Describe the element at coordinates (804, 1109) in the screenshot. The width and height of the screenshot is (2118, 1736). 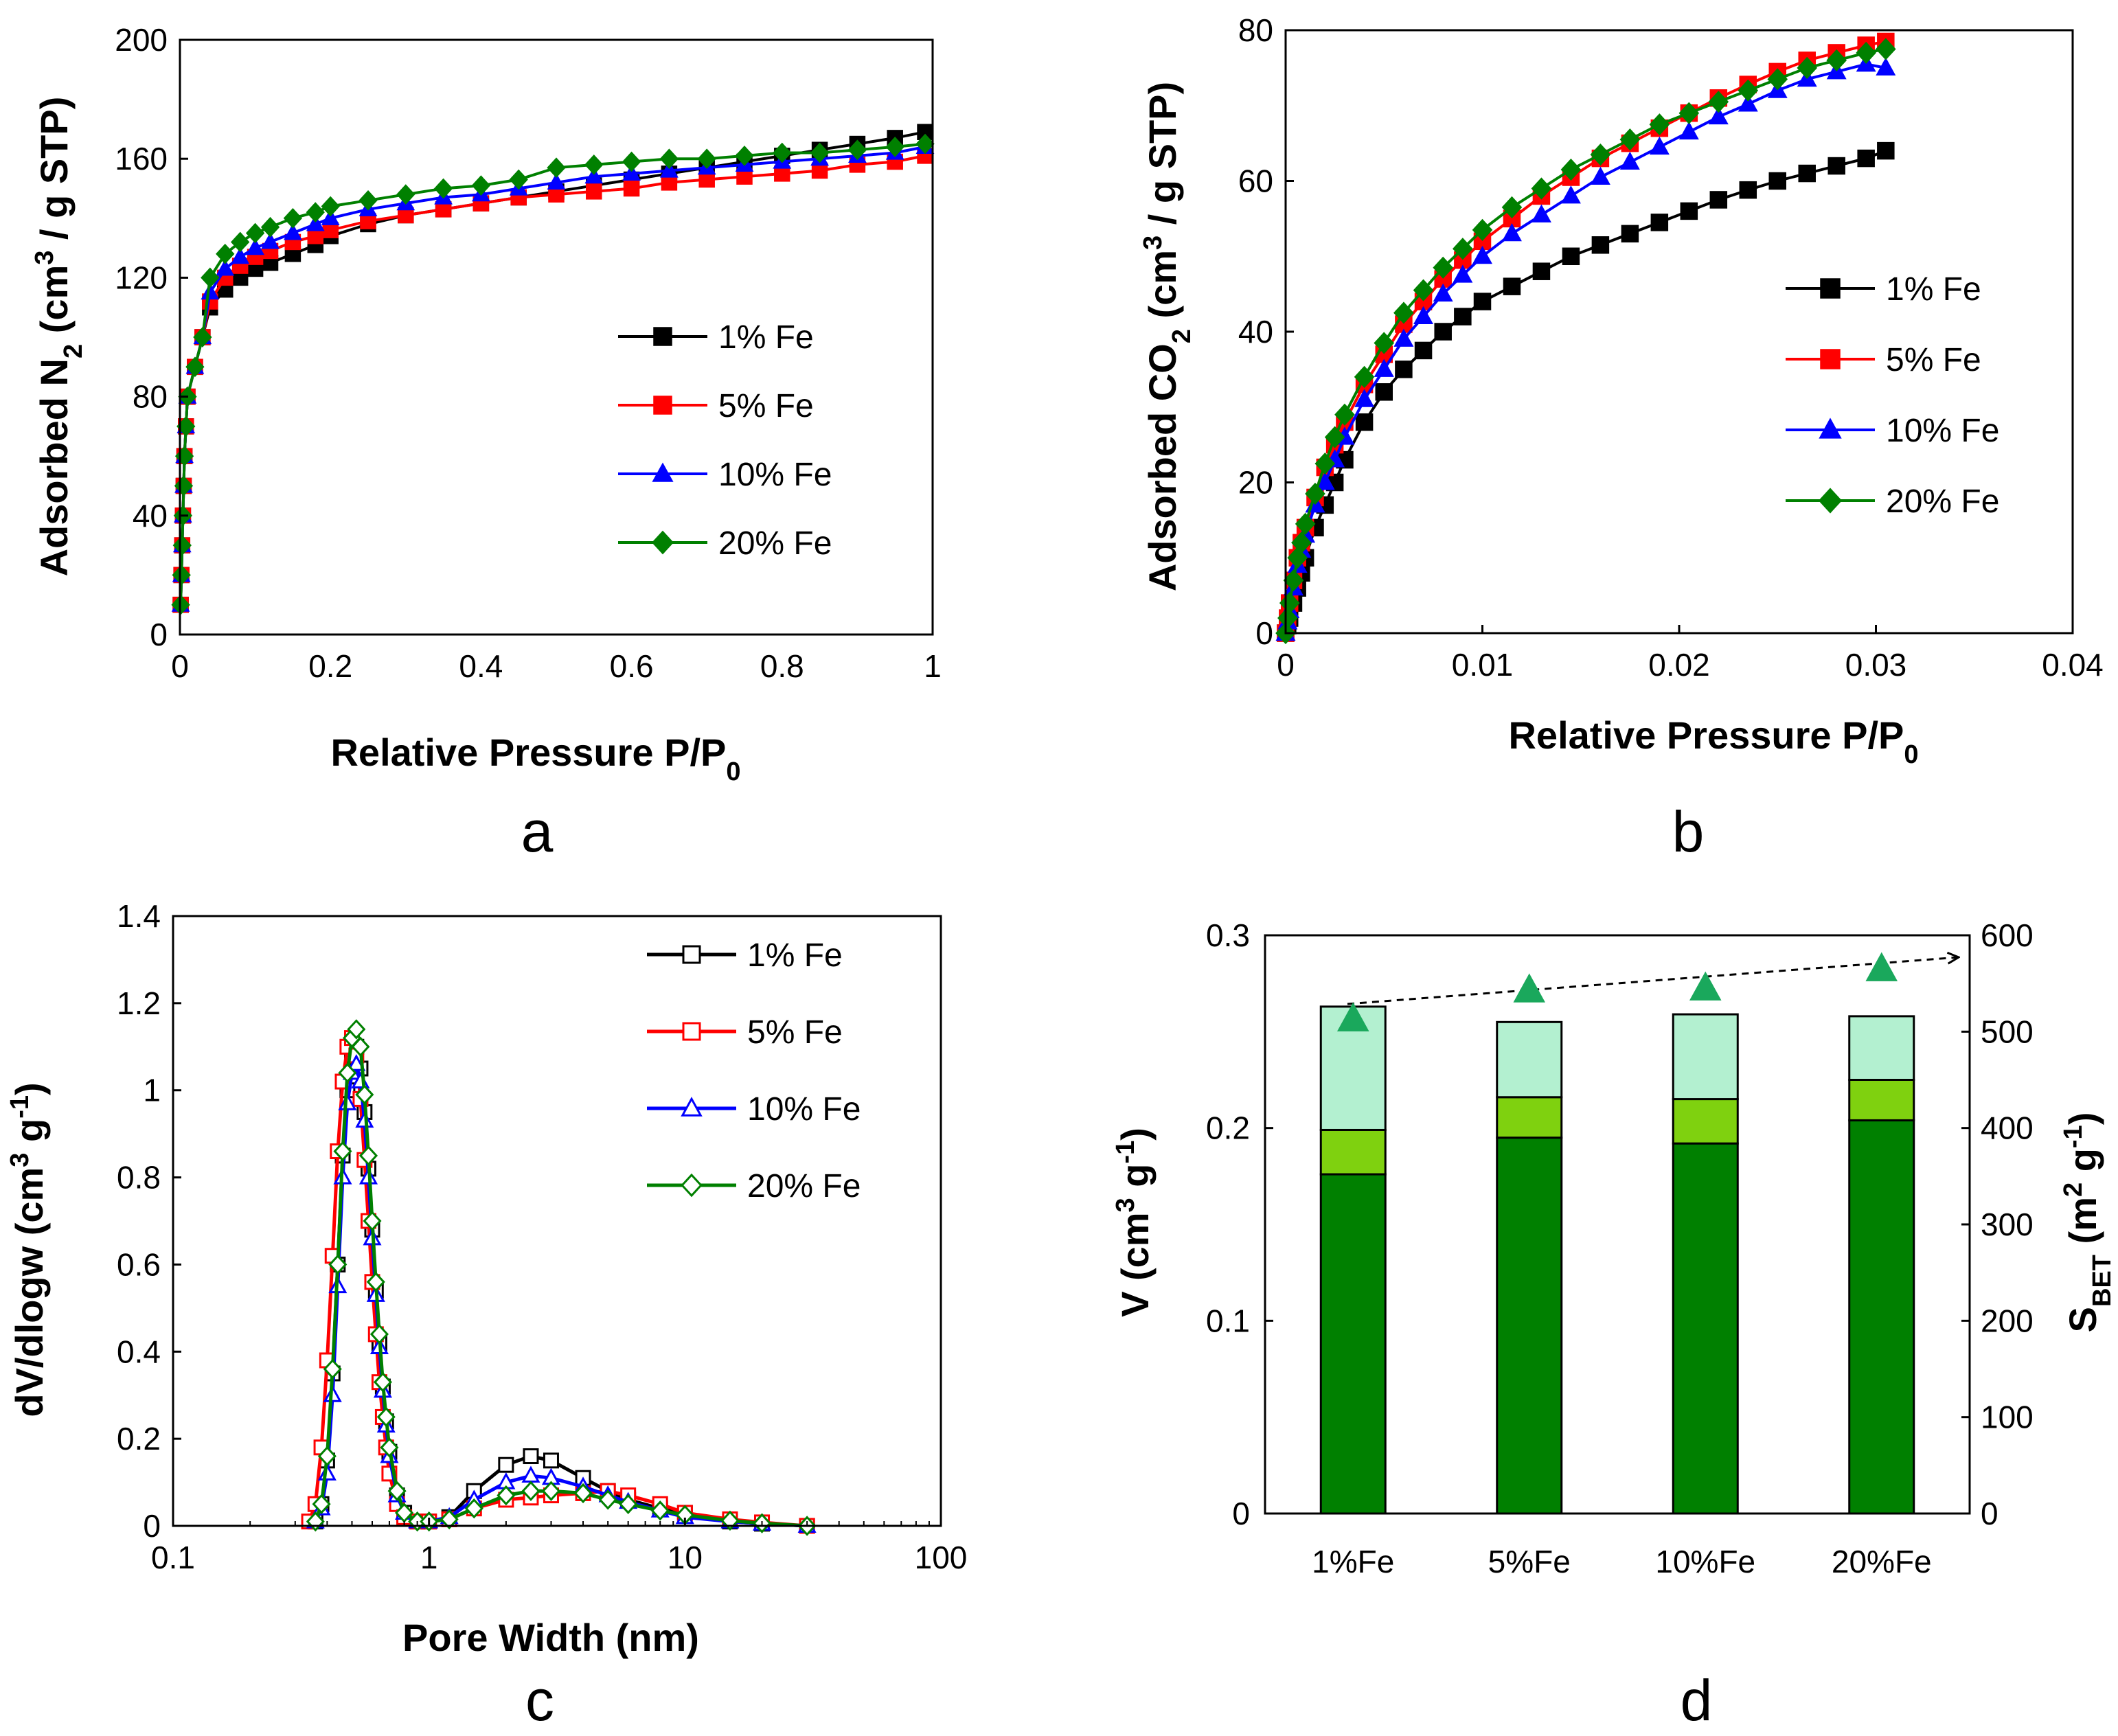
I see `pc-legend-label-10-fe: 10% Fe` at that location.